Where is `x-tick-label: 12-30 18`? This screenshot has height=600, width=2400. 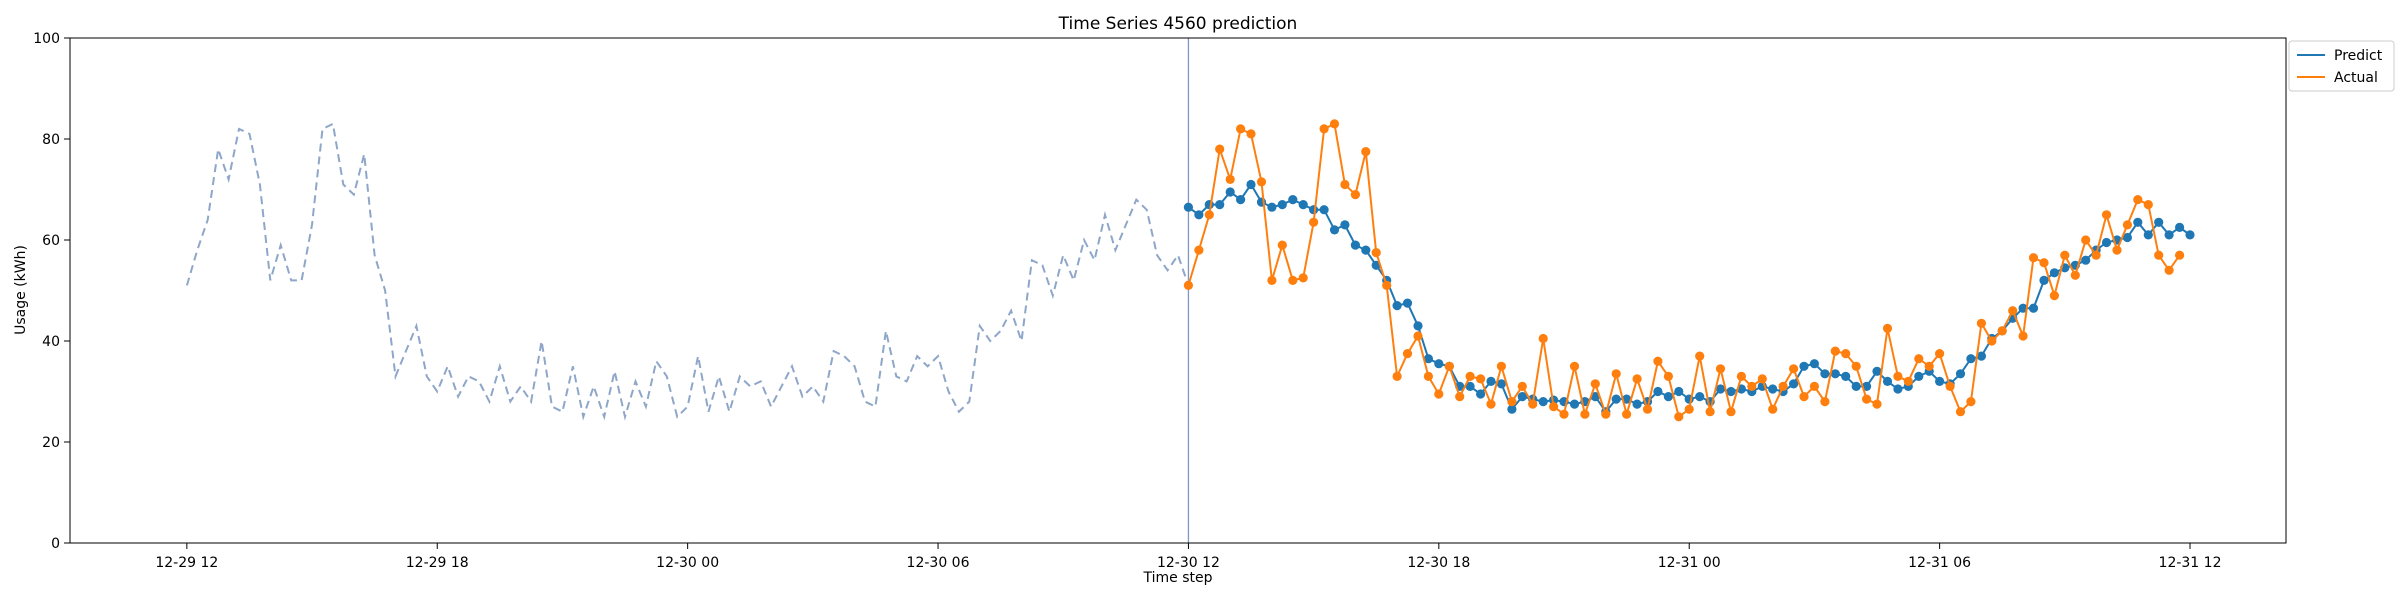
x-tick-label: 12-30 18 is located at coordinates (1438, 563).